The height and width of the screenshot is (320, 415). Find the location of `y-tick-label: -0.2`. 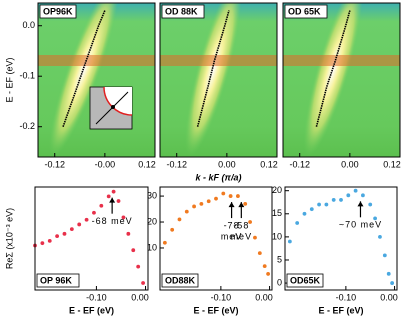

y-tick-label: -0.2 is located at coordinates (27, 126).